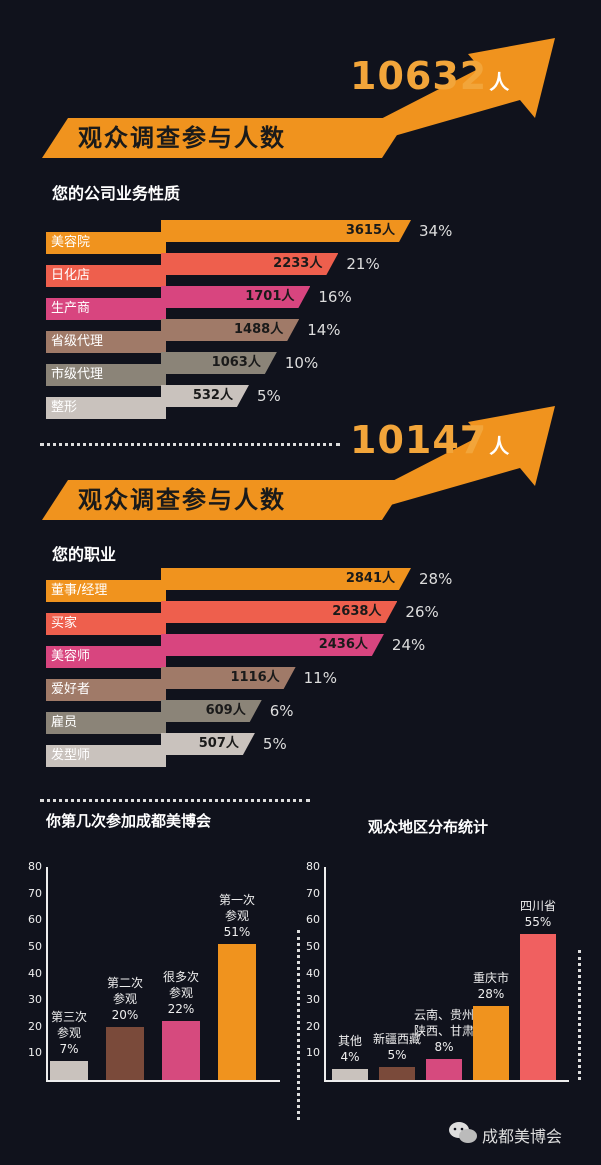 This screenshot has width=601, height=1165. I want to click on bar-label-line: 51%, so click(237, 932).